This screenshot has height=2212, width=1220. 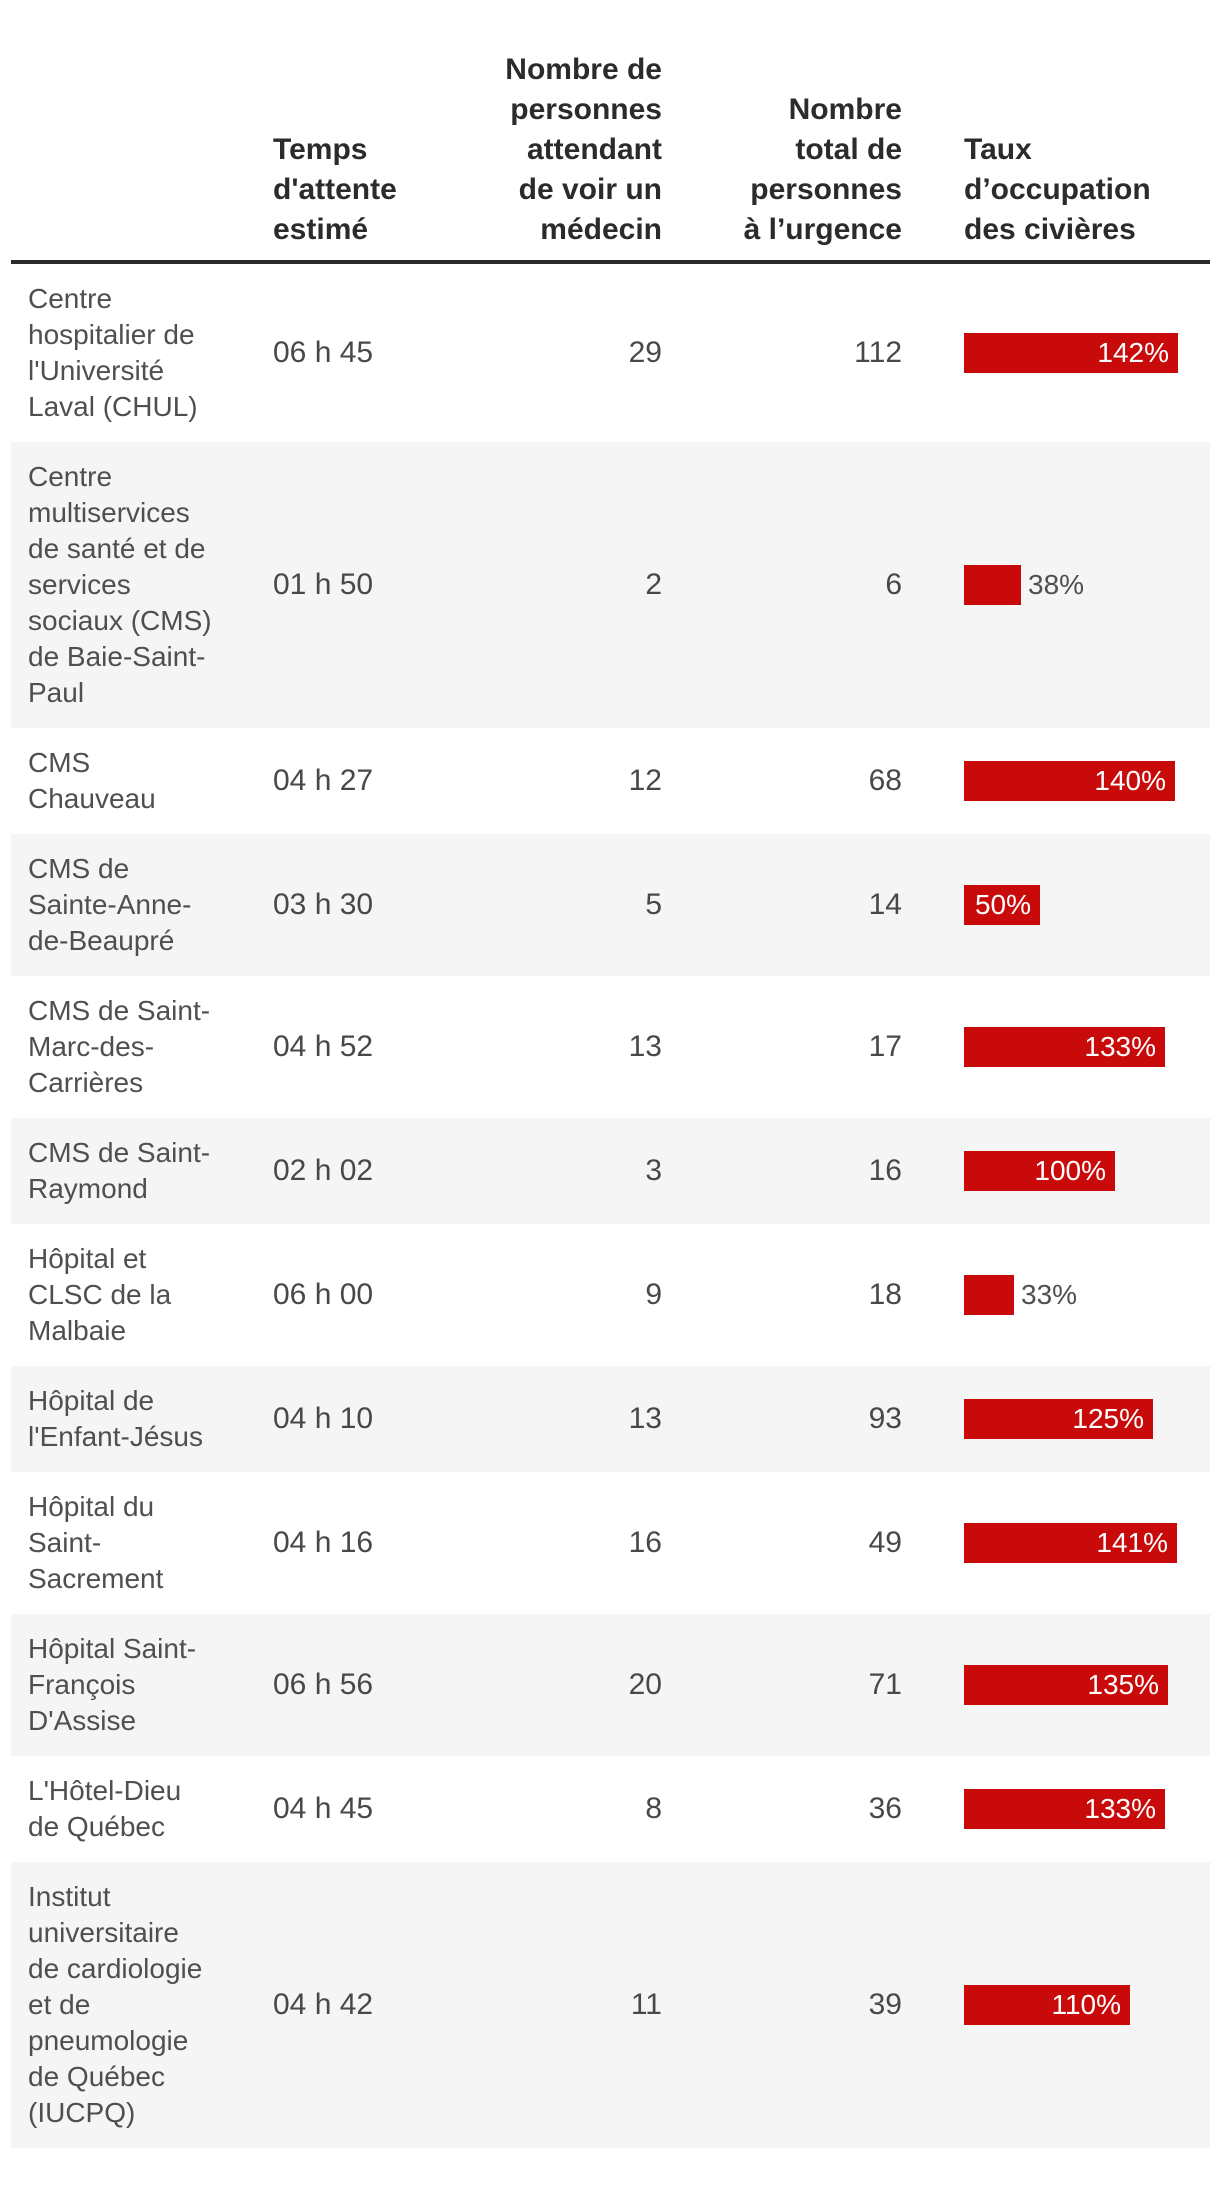 I want to click on occupancy-cell: 33%, so click(x=1056, y=1295).